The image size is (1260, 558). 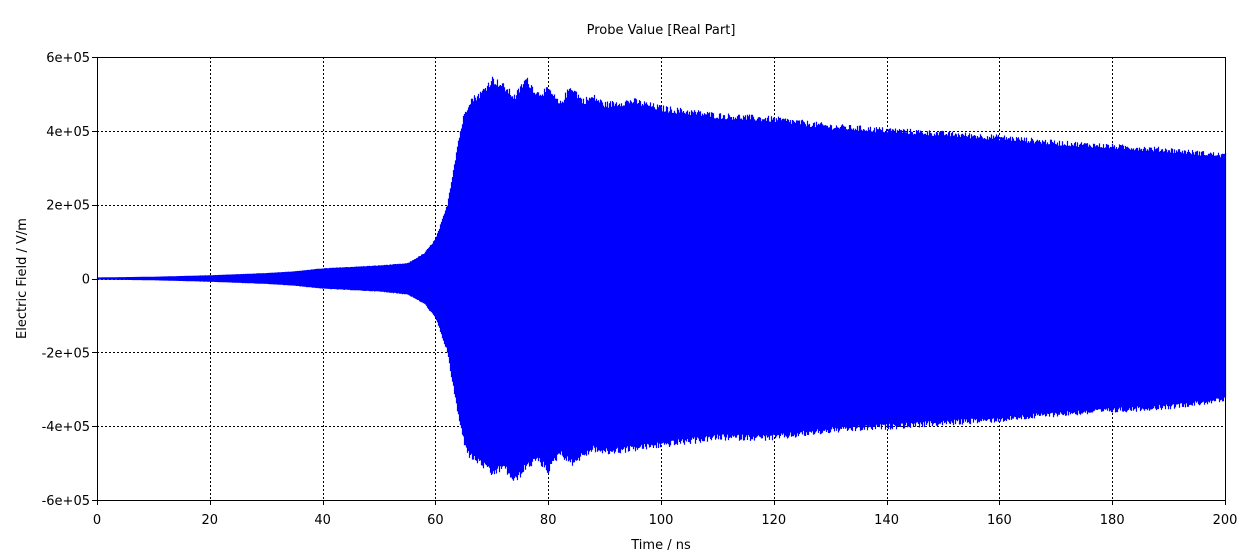 What do you see at coordinates (548, 520) in the screenshot?
I see `x-tick-label-4: 80` at bounding box center [548, 520].